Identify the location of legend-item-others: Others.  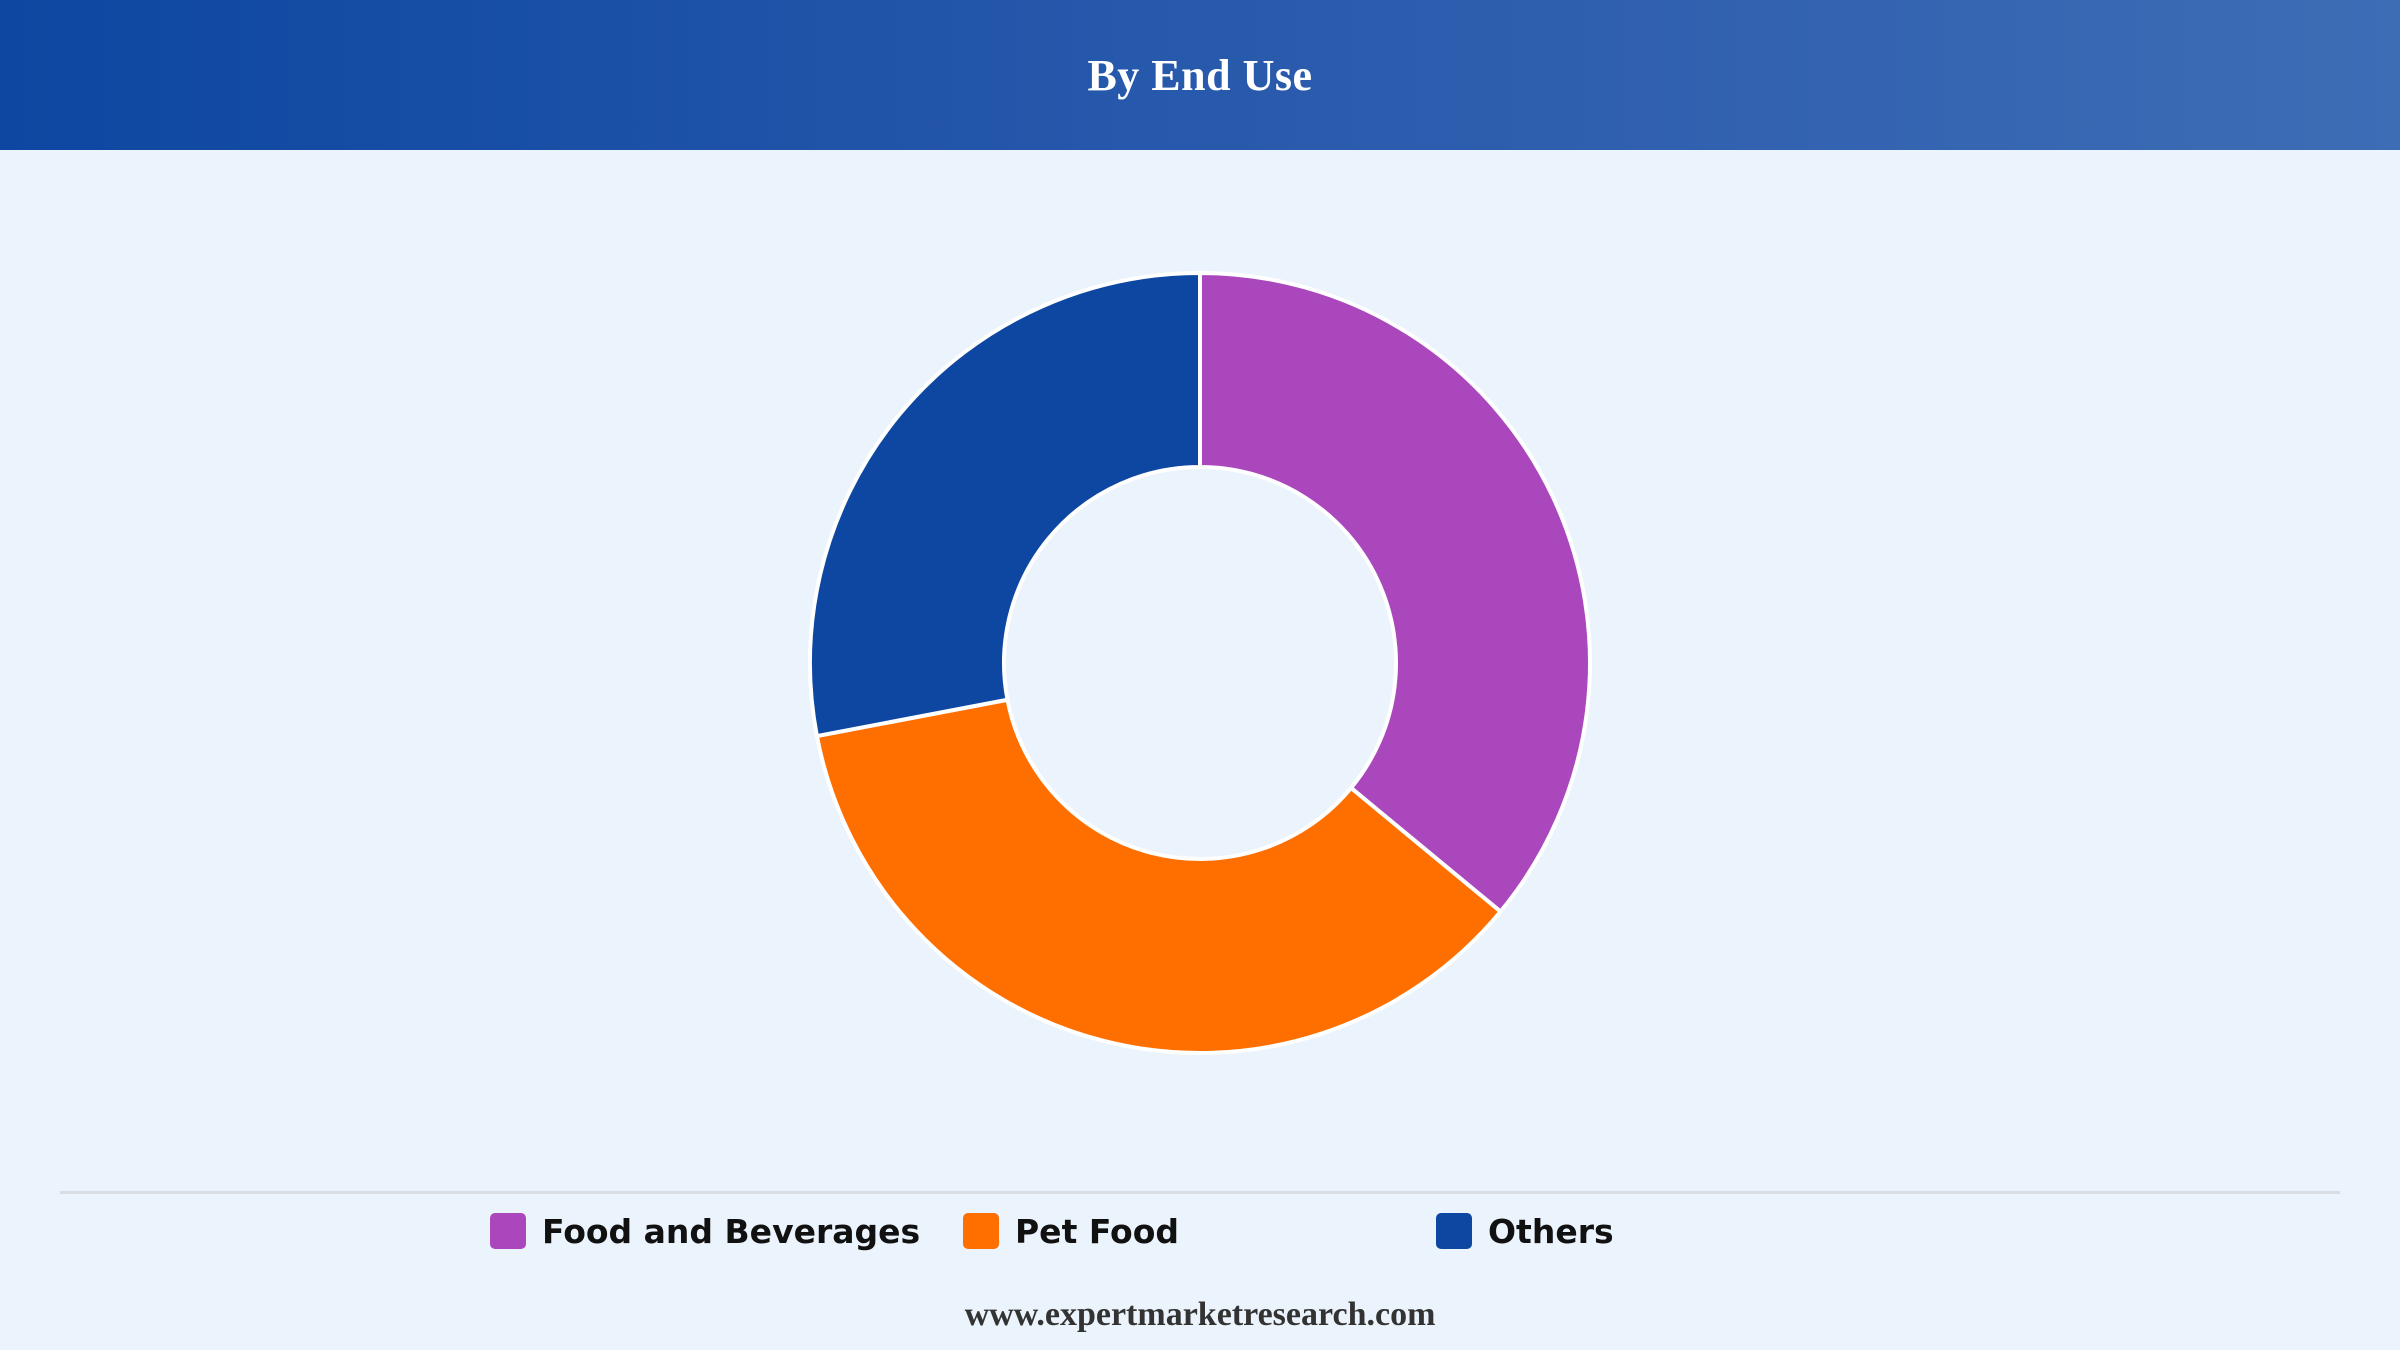
(1525, 1231).